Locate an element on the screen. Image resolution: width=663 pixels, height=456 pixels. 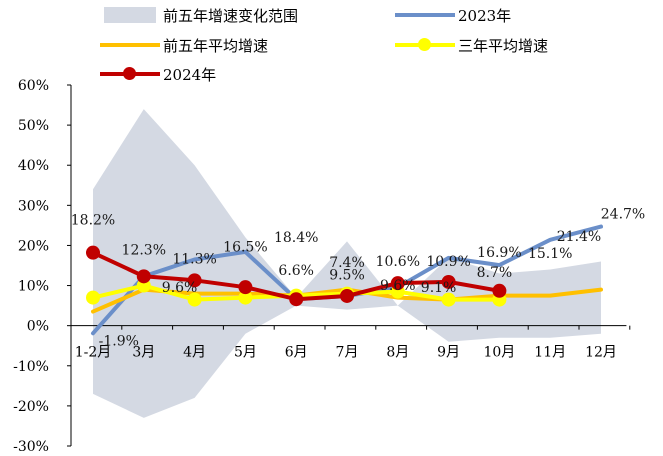
y-tick-label: -20% is located at coordinates (31, 407).